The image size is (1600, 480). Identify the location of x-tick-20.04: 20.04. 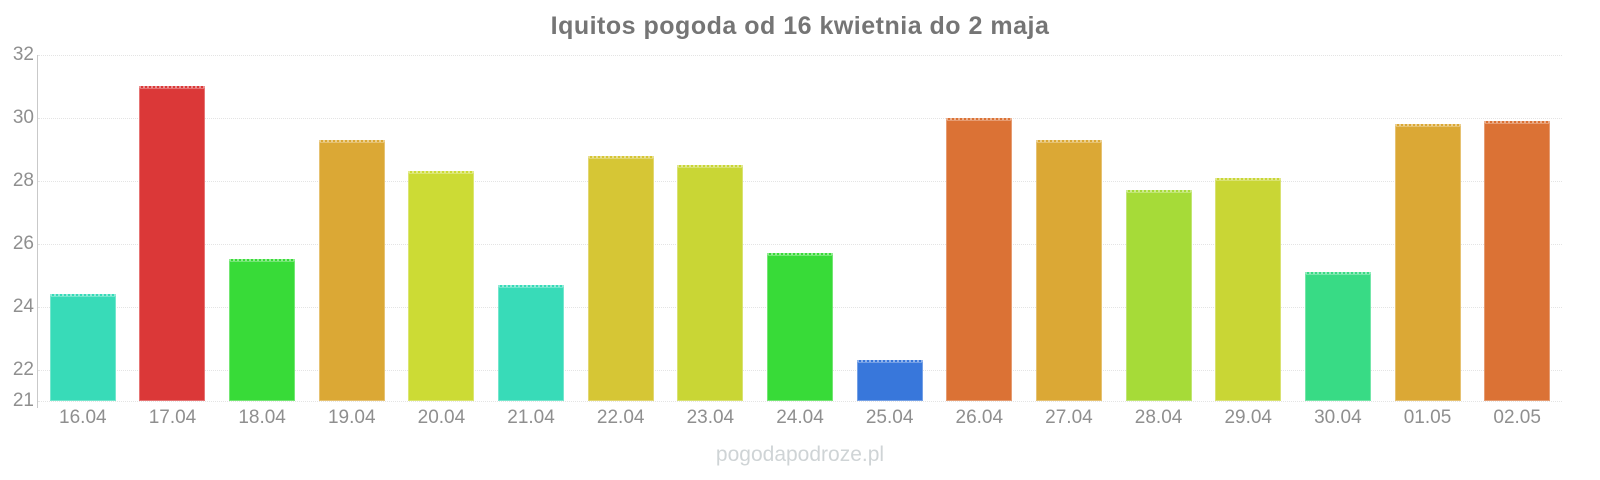
(441, 417).